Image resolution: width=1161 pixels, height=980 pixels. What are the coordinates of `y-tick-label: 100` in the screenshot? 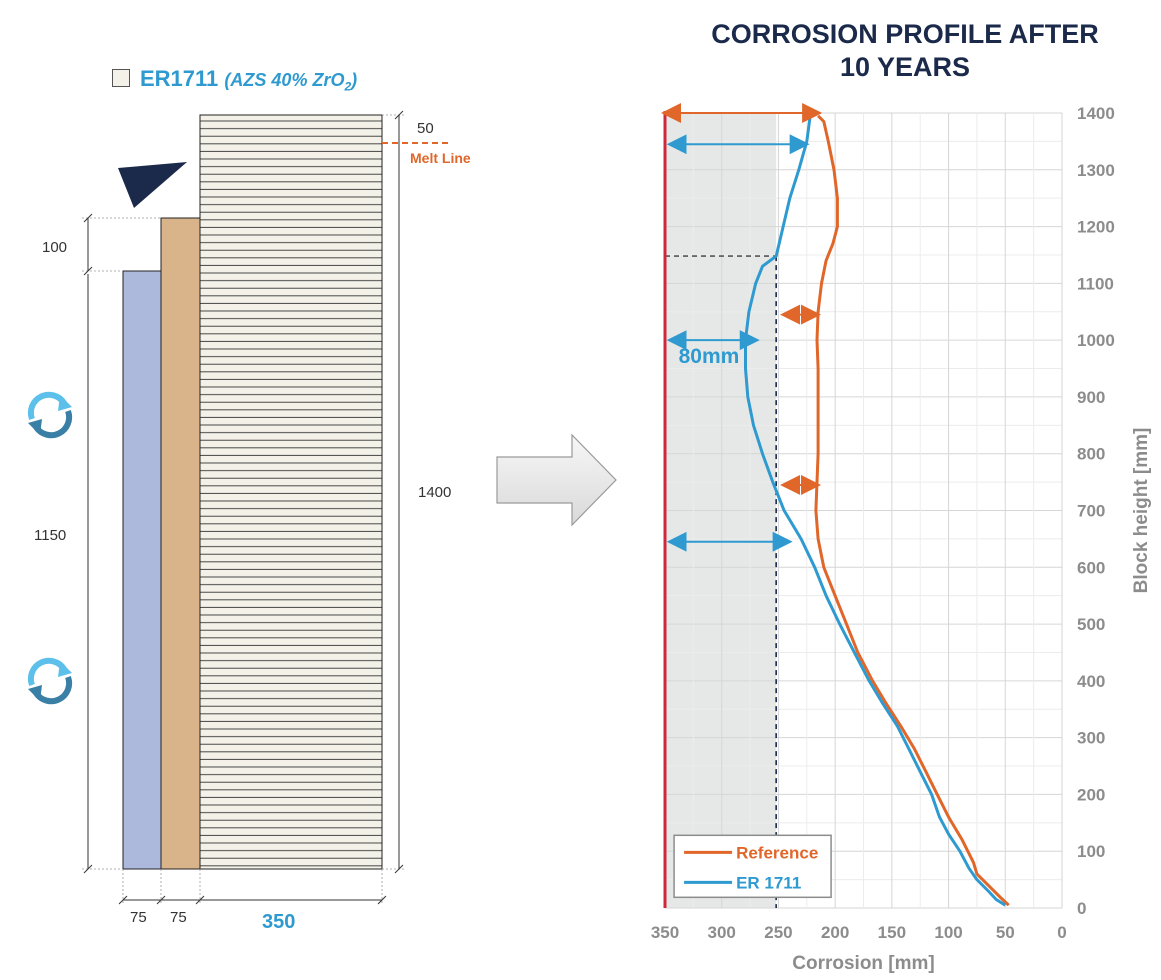 It's located at (1091, 851).